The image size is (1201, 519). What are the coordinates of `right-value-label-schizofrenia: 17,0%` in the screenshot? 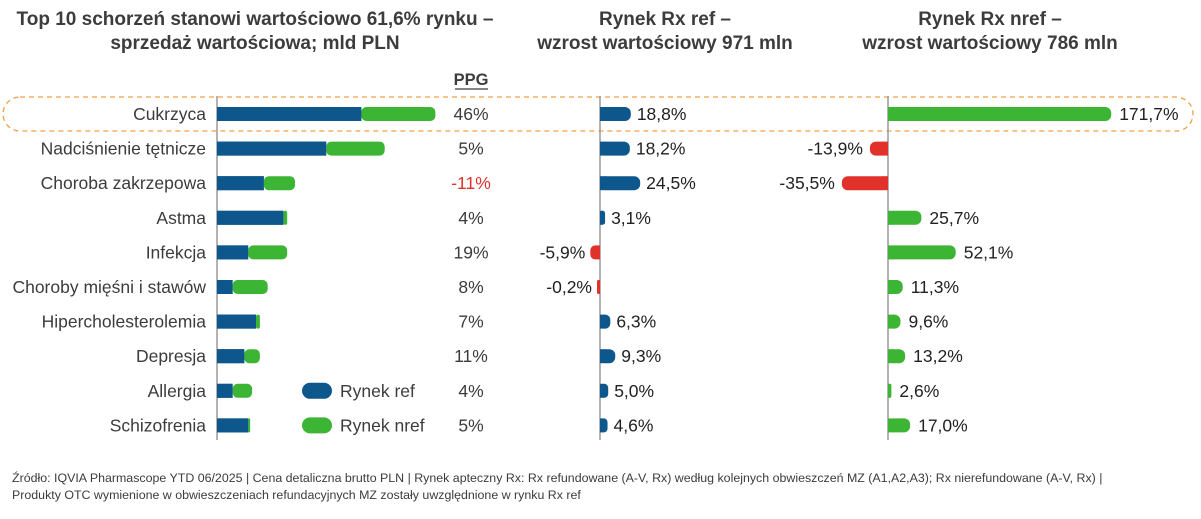 It's located at (943, 425).